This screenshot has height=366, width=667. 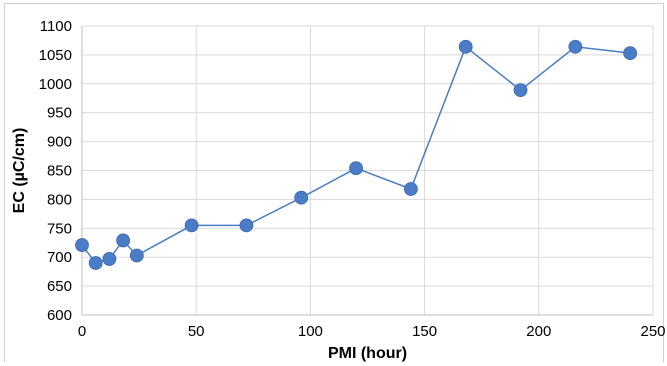 What do you see at coordinates (196, 331) in the screenshot?
I see `x-tick-label: 50` at bounding box center [196, 331].